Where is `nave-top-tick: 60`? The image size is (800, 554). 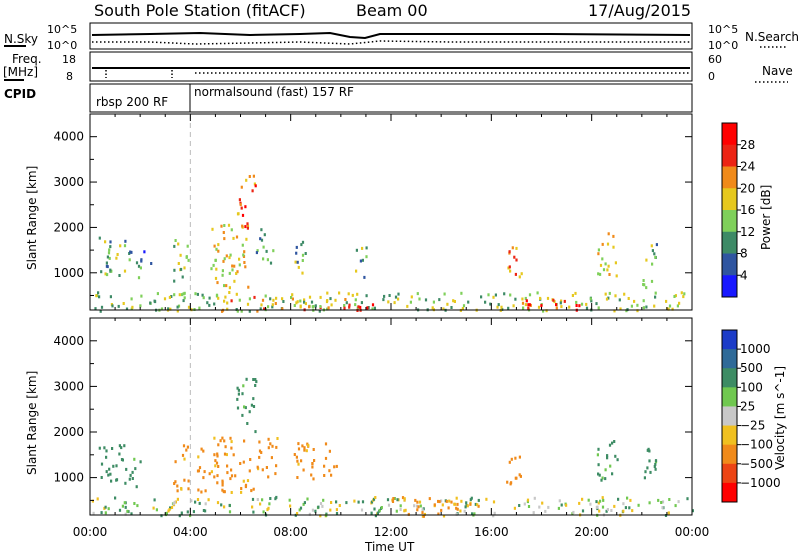 nave-top-tick: 60 is located at coordinates (715, 59).